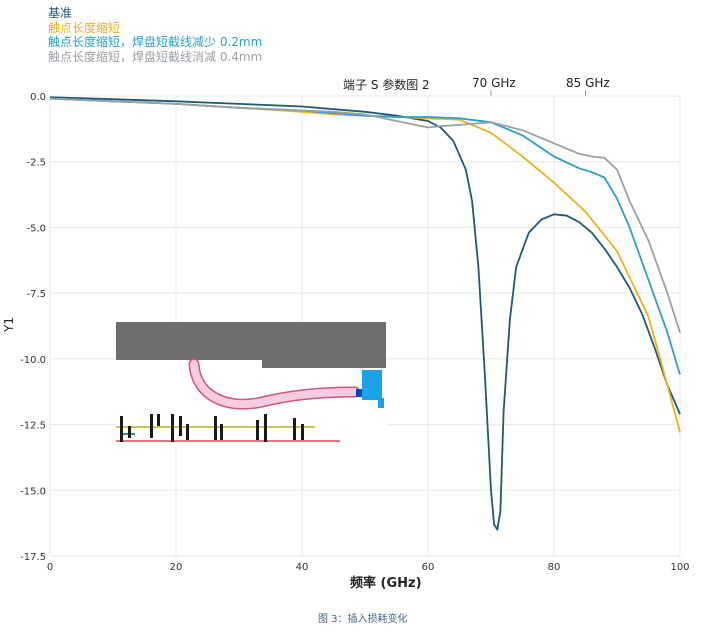 The width and height of the screenshot is (720, 636). Describe the element at coordinates (363, 619) in the screenshot. I see `figure-caption: 图 3：插入损耗变化` at that location.